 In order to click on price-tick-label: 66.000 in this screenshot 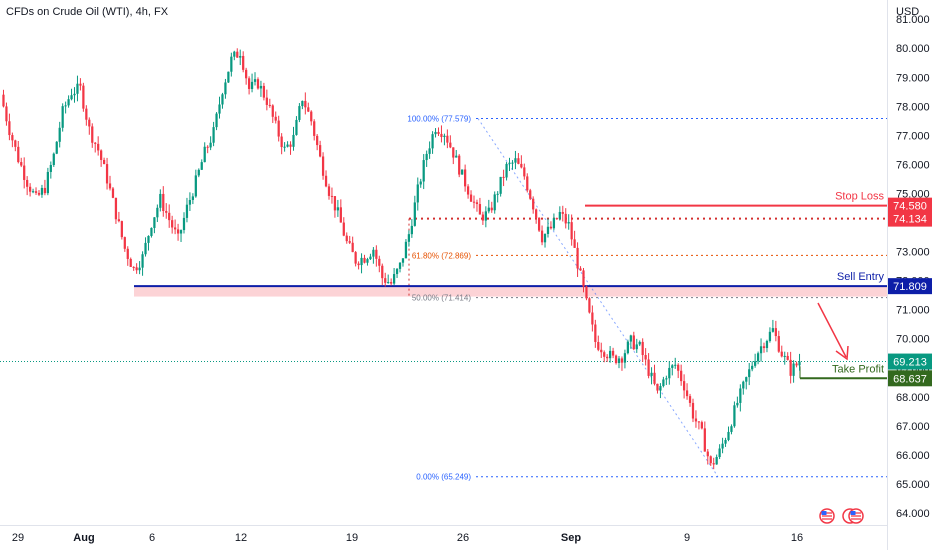, I will do `click(913, 456)`.